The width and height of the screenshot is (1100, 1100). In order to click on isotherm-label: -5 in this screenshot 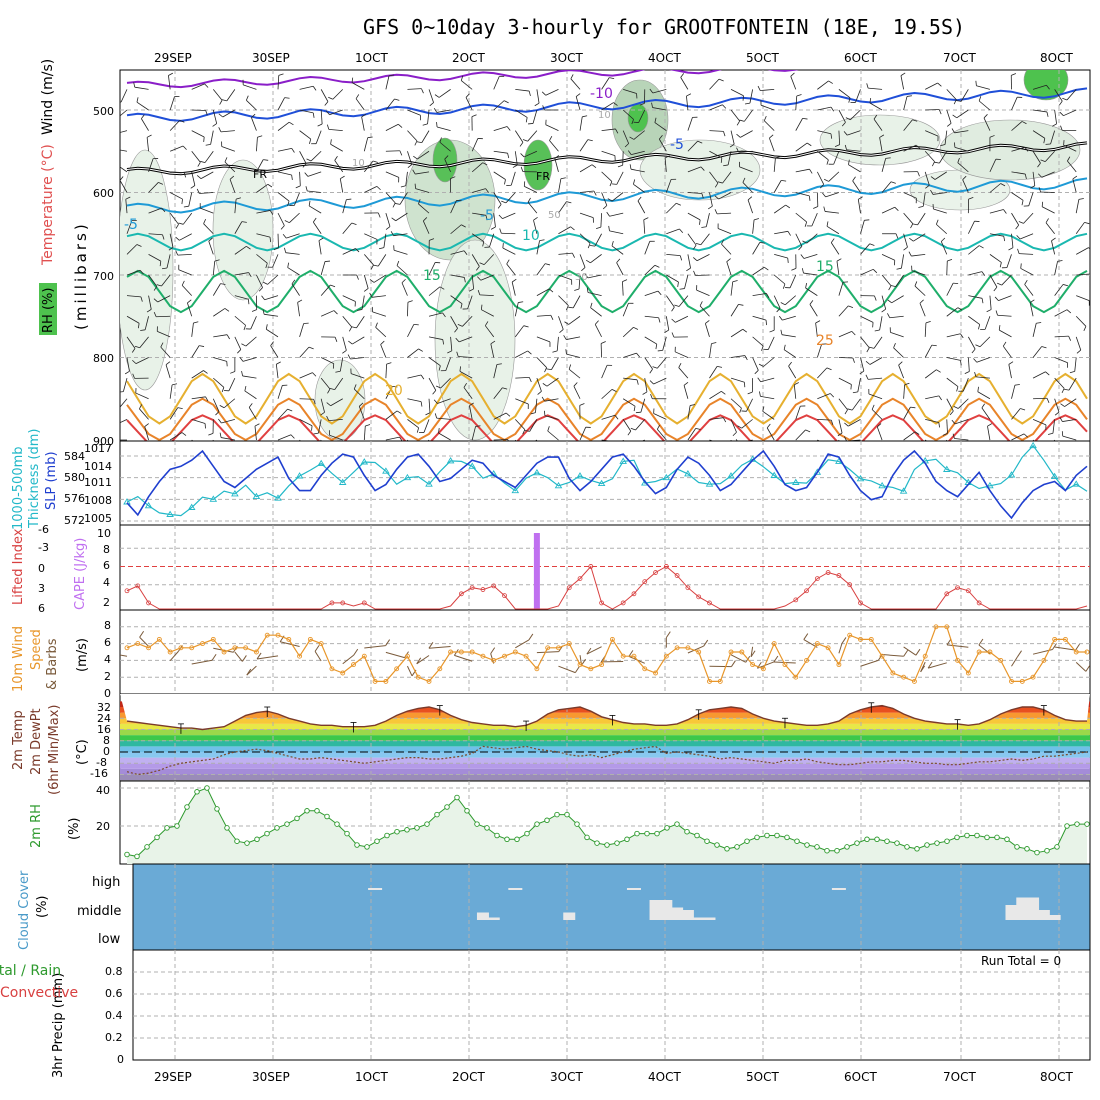, I will do `click(677, 145)`.